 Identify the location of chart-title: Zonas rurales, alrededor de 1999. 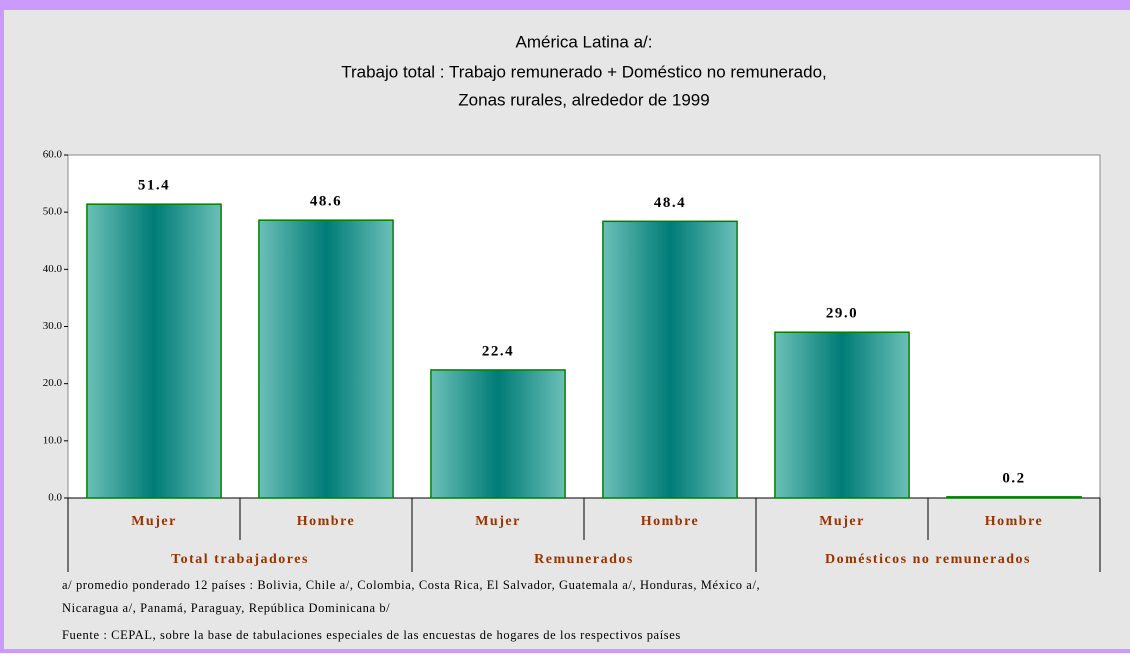
(583, 99).